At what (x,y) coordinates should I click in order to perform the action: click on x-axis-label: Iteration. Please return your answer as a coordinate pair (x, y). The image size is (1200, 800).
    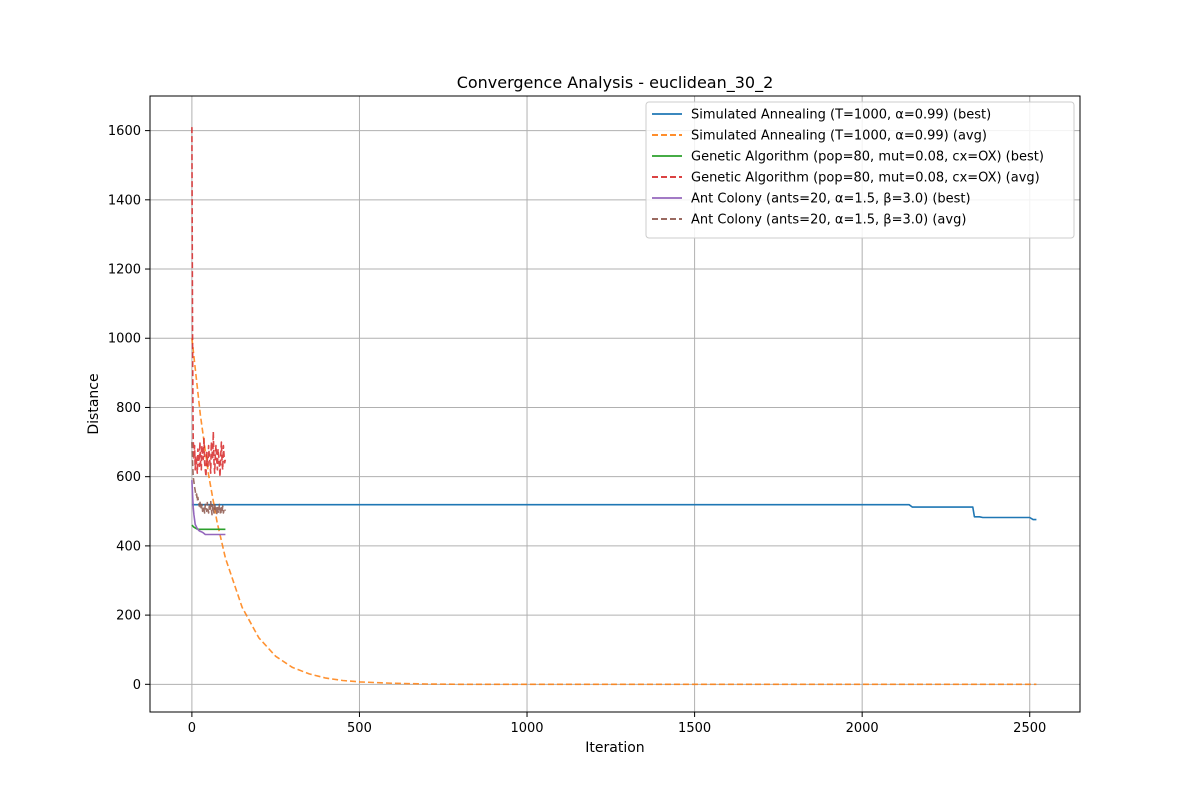
    Looking at the image, I should click on (614, 748).